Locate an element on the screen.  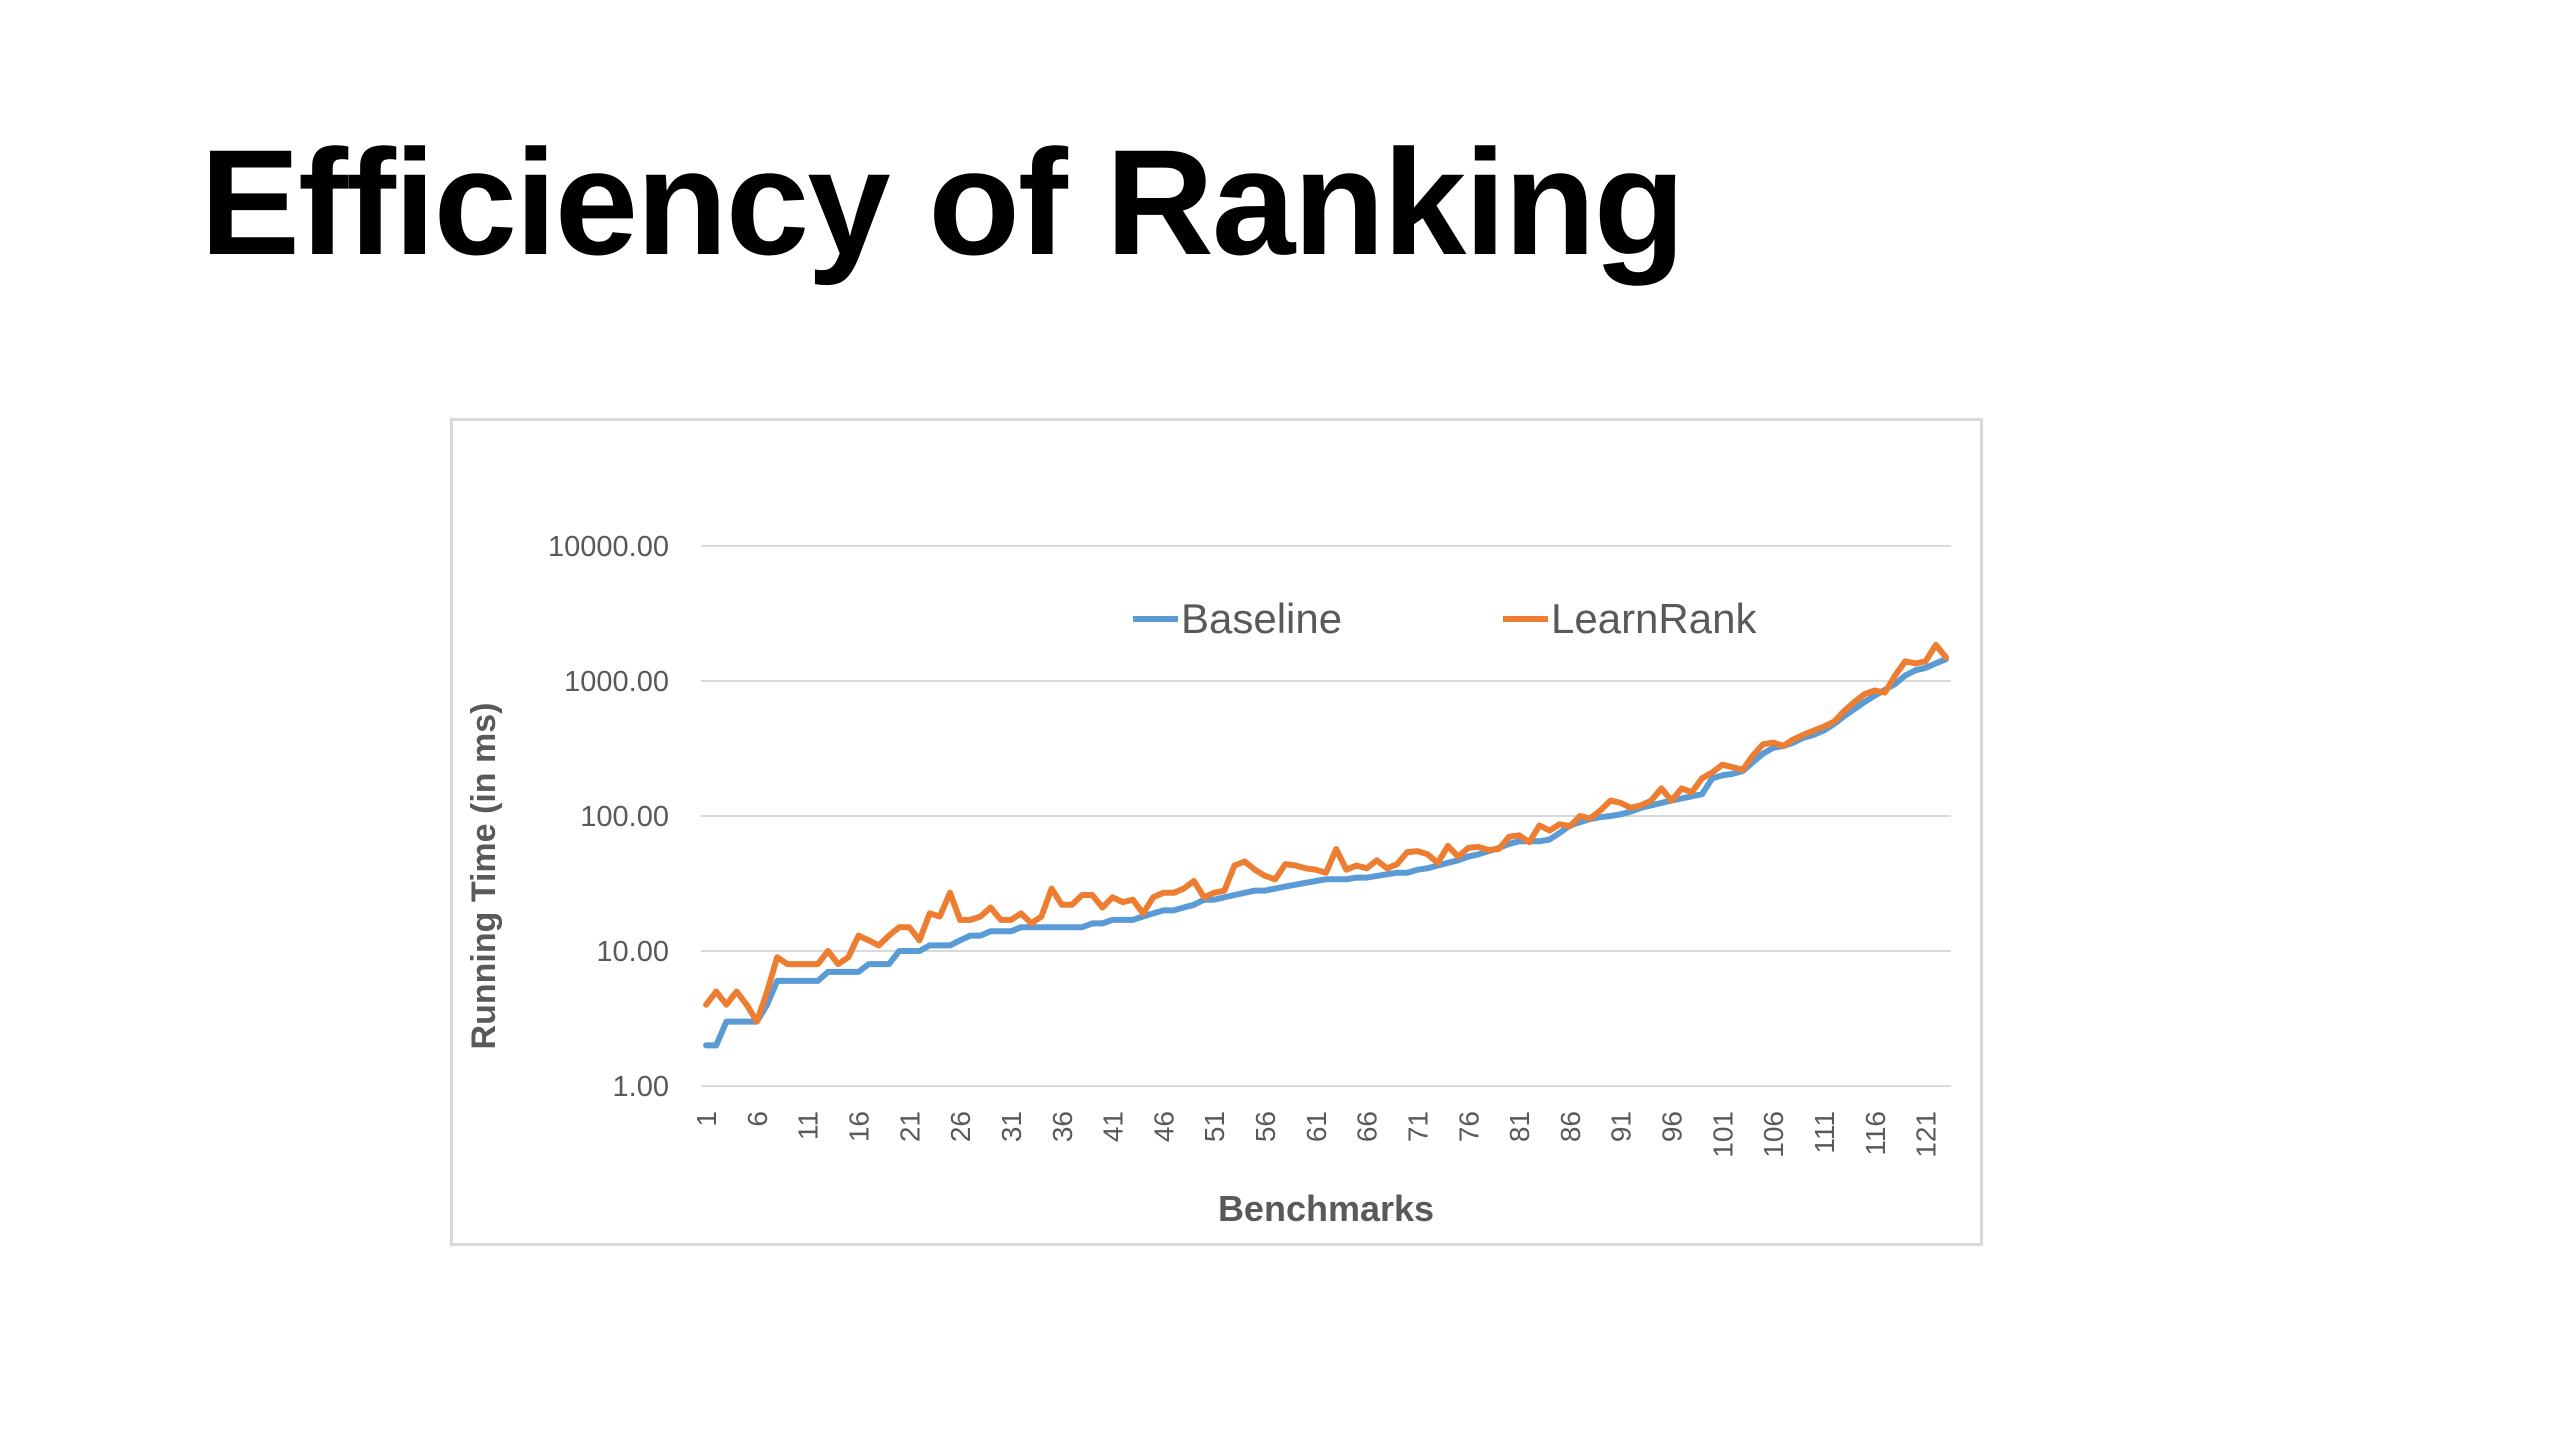
x-tick-label: 26 is located at coordinates (960, 1126).